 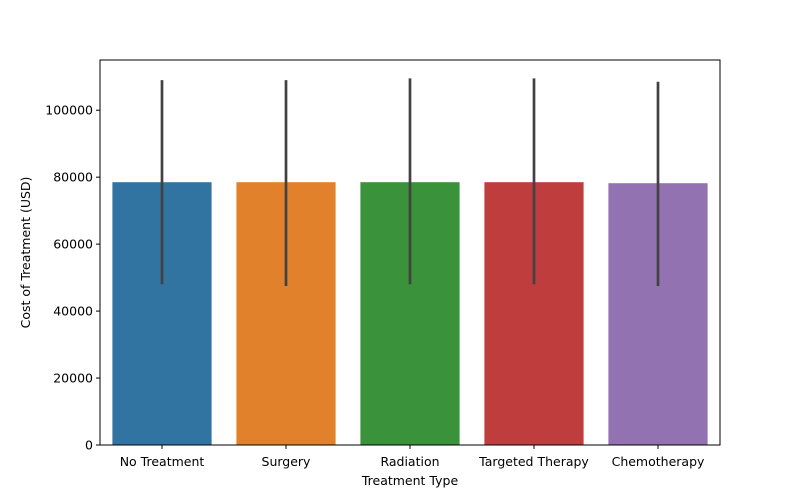 I want to click on y-tick-label: 100000, so click(x=69, y=110).